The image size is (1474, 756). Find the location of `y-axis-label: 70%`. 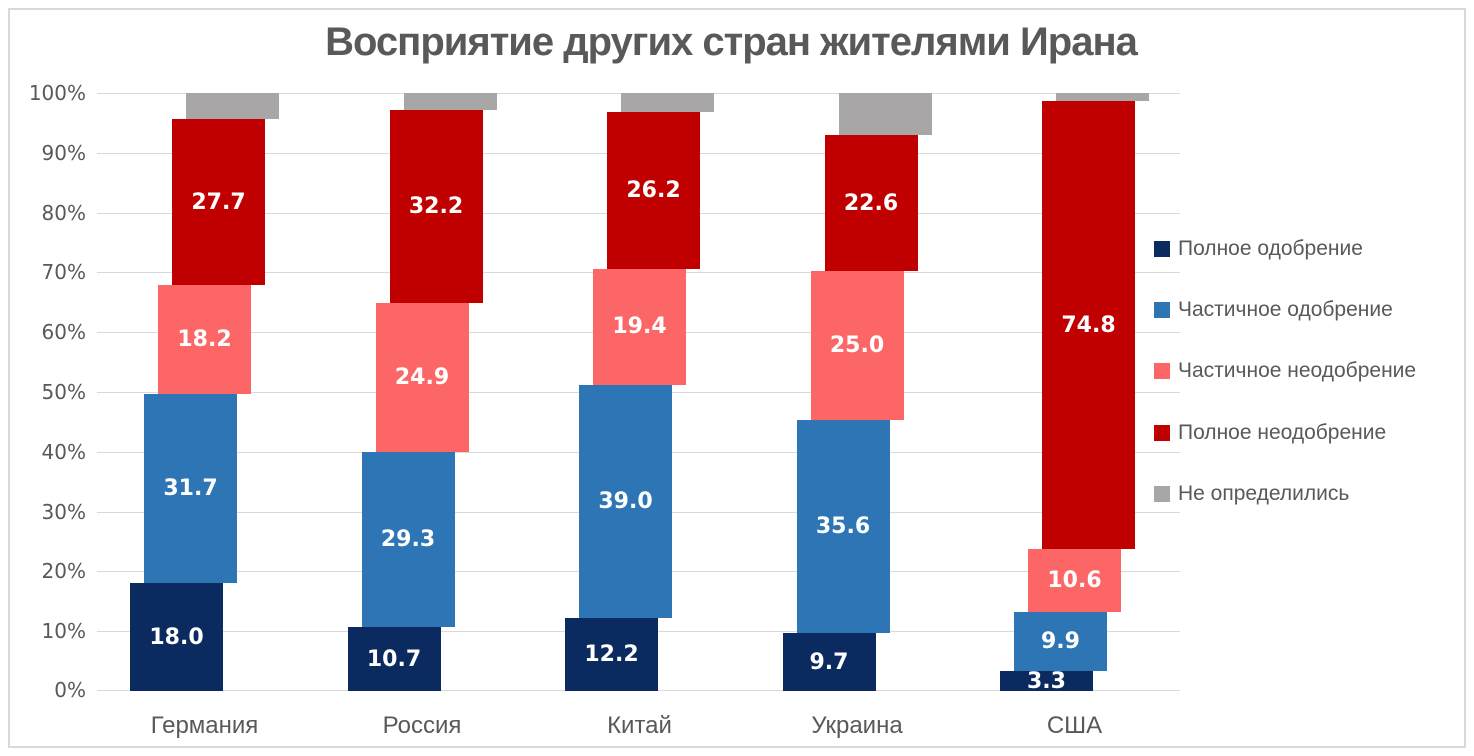

y-axis-label: 70% is located at coordinates (63, 272).